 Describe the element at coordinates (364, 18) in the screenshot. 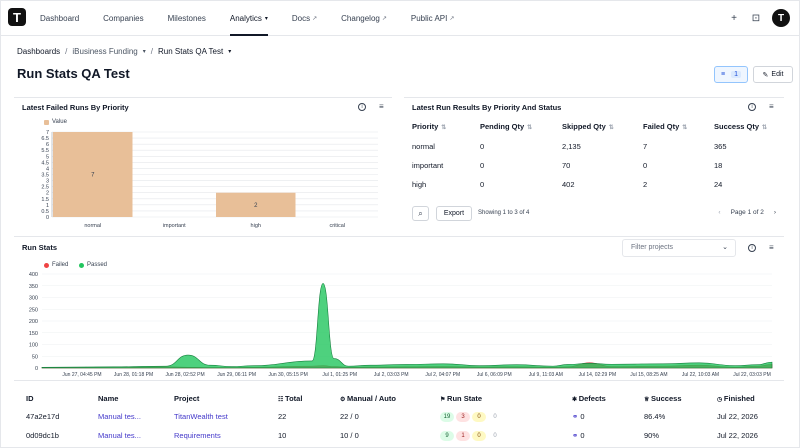

I see `nav-changelog: Changelog ↗` at that location.